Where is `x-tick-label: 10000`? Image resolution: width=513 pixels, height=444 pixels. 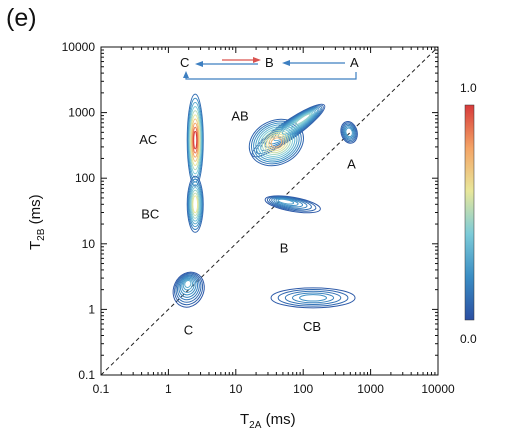
x-tick-label: 10000 is located at coordinates (438, 389).